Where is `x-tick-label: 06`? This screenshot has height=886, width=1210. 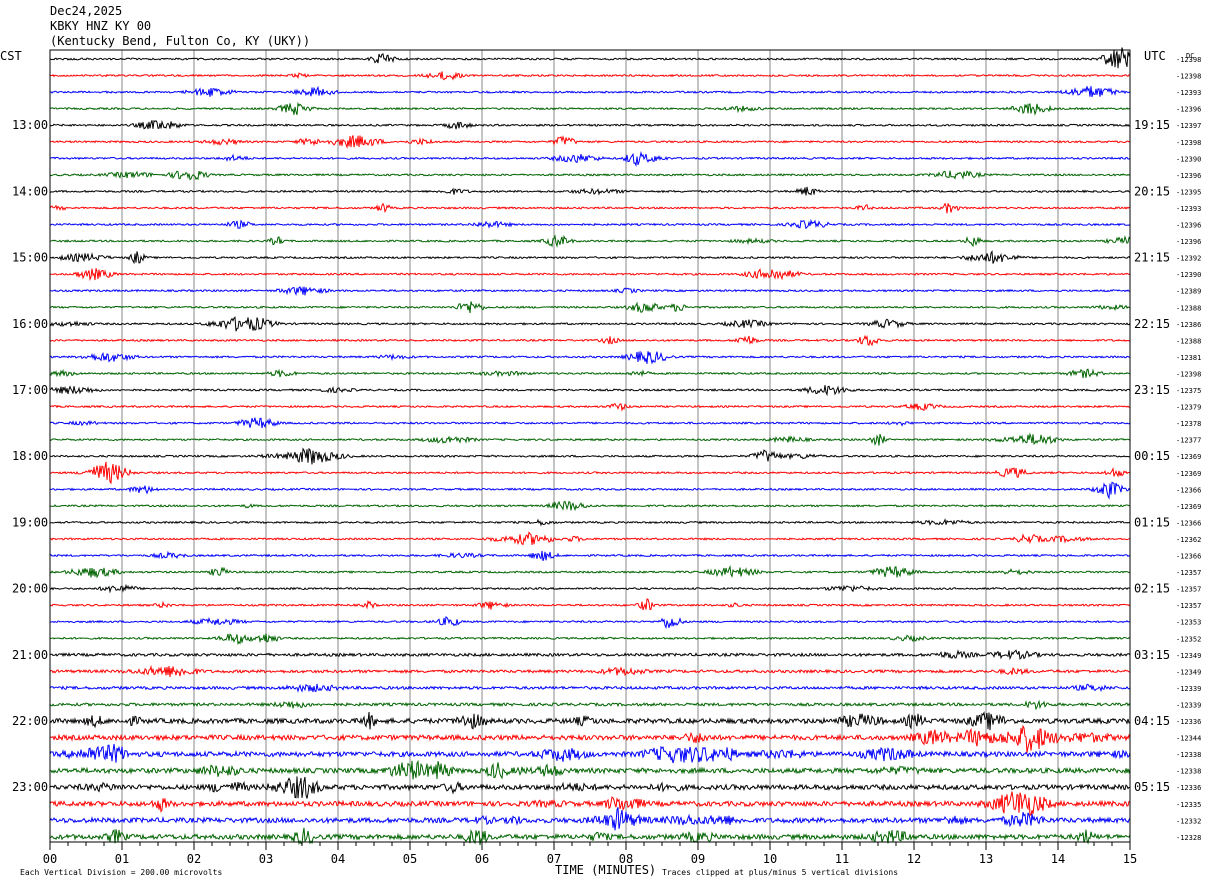 x-tick-label: 06 is located at coordinates (482, 859).